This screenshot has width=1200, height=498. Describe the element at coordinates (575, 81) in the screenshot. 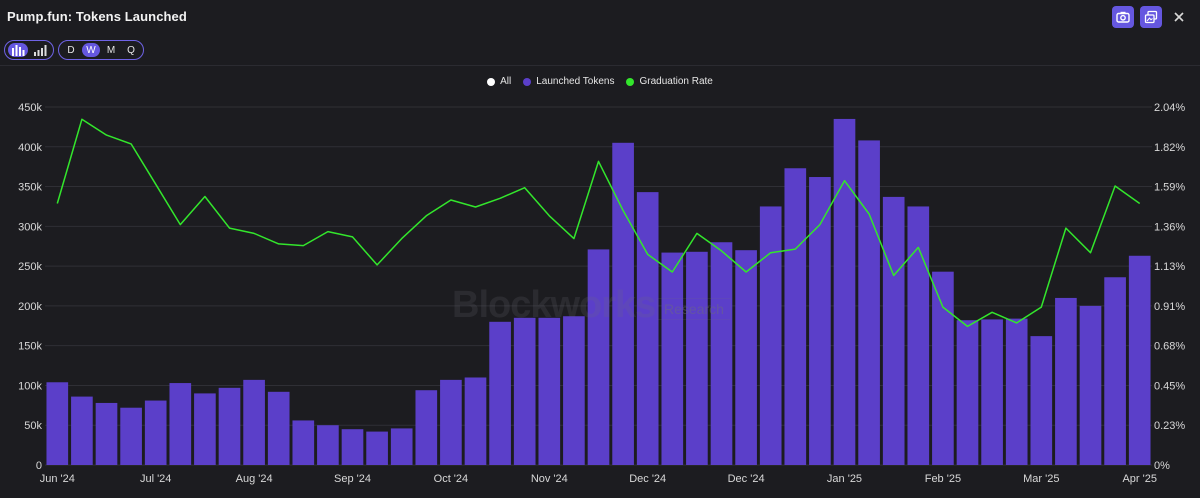

I see `legend-label-launched-tokens: Launched Tokens` at that location.